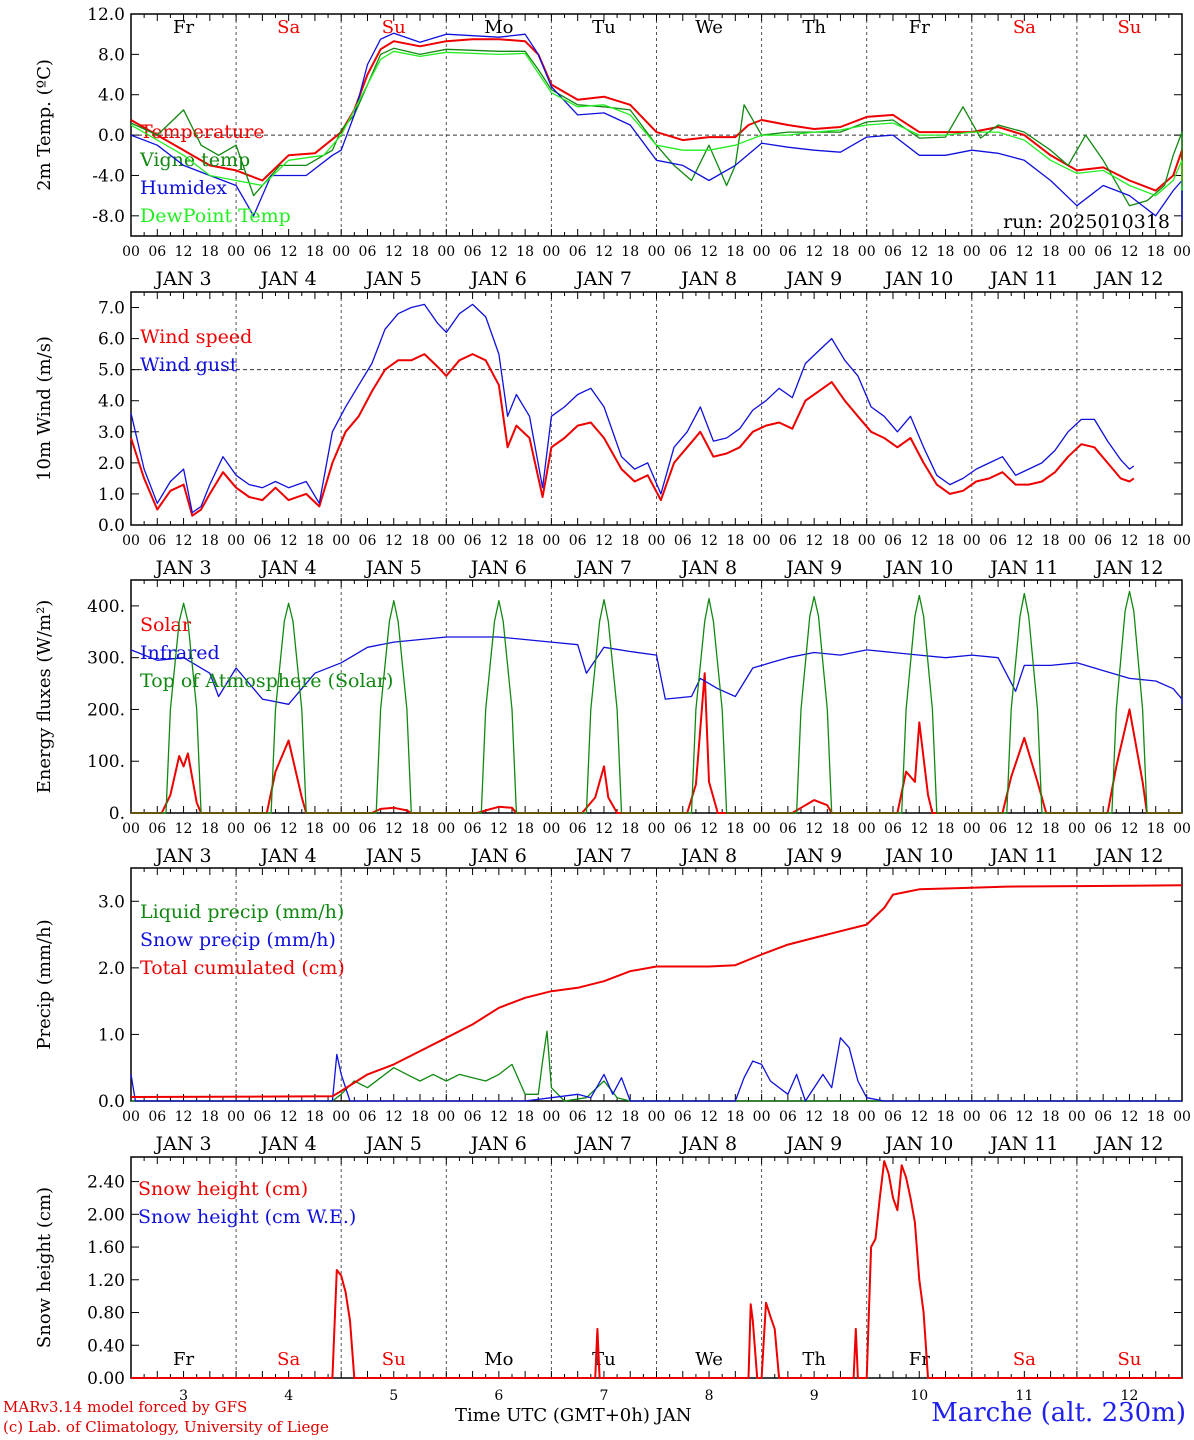 The width and height of the screenshot is (1194, 1440). I want to click on legend-entry: Vigne temp, so click(194, 160).